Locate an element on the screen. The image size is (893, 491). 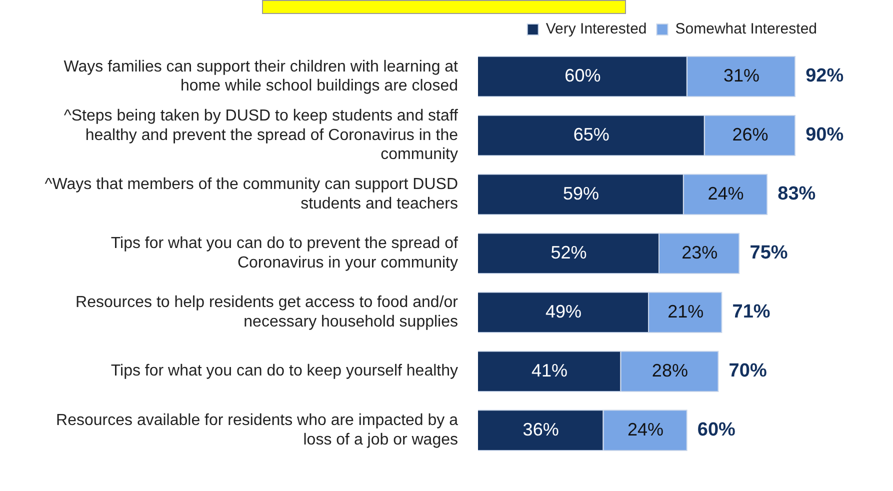
y-tick-label: Resources available for residents who are impacted by a loss of a job or wages is located at coordinates (257, 430).